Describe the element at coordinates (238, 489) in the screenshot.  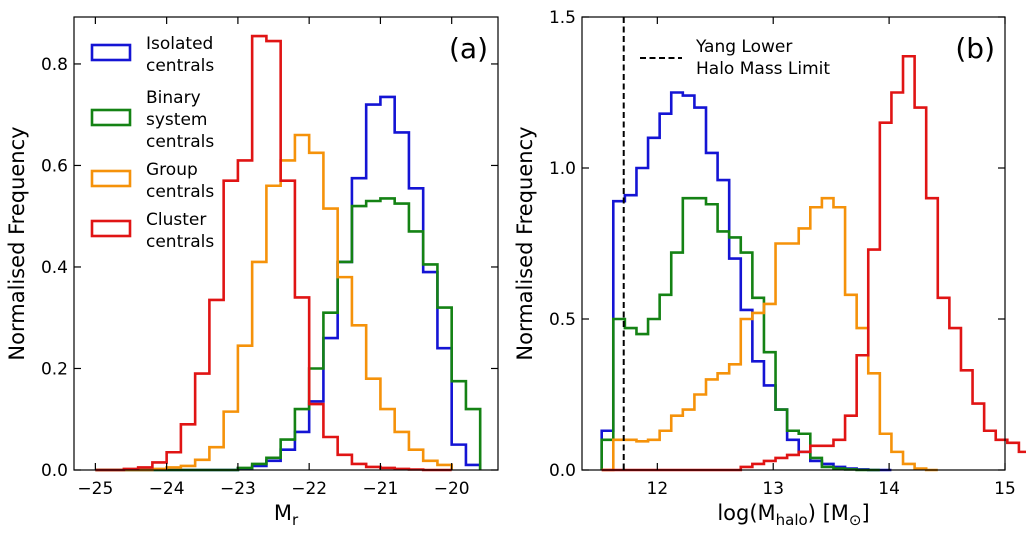
I see `x-tick-label: −23` at that location.